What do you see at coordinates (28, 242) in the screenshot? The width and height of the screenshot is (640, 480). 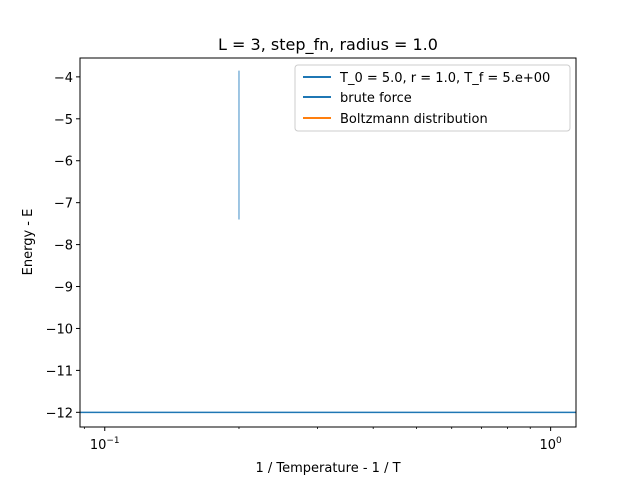 I see `y-axis-label: Energy - E` at bounding box center [28, 242].